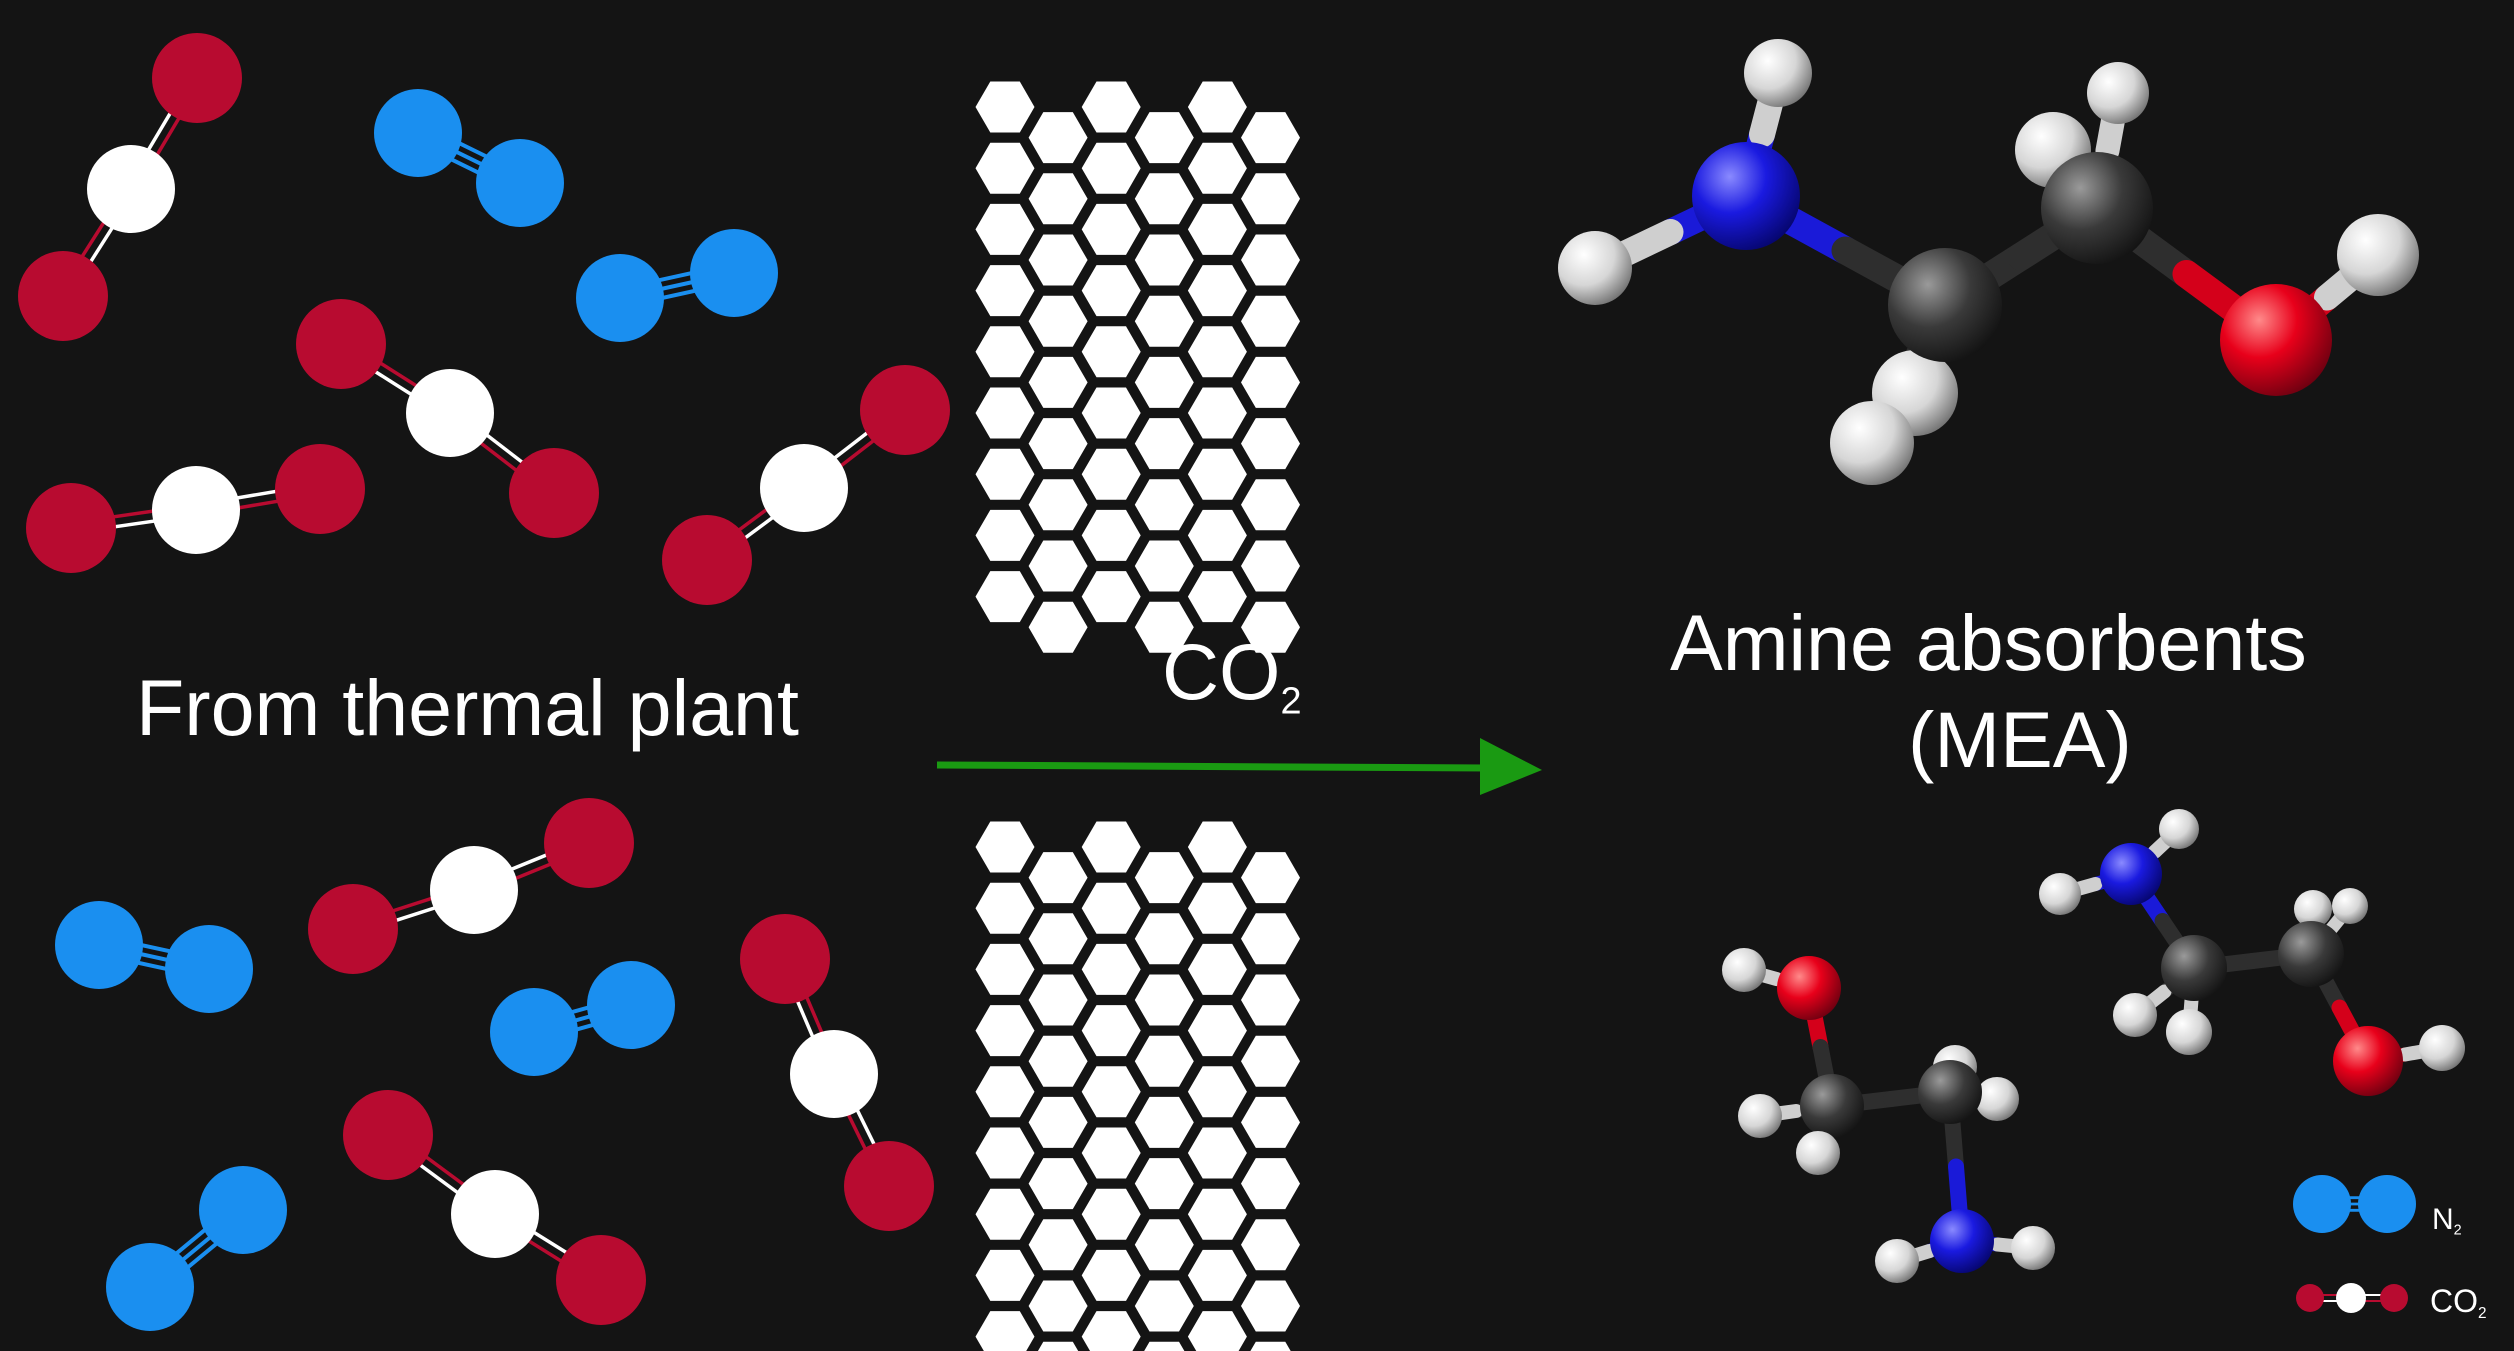 The image size is (2514, 1351). I want to click on legend-n2-label: N2, so click(2447, 1221).